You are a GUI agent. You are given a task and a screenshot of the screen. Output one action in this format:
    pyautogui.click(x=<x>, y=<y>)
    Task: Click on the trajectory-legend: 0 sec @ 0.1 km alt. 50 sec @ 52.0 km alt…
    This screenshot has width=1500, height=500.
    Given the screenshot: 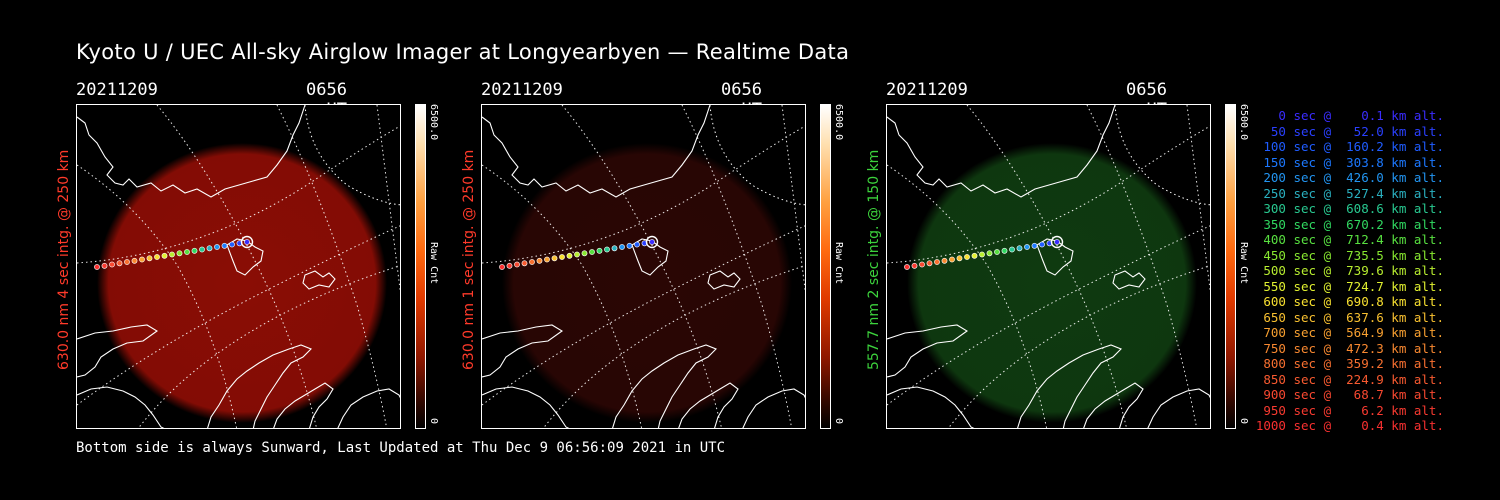 What is the action you would take?
    pyautogui.click(x=1350, y=271)
    